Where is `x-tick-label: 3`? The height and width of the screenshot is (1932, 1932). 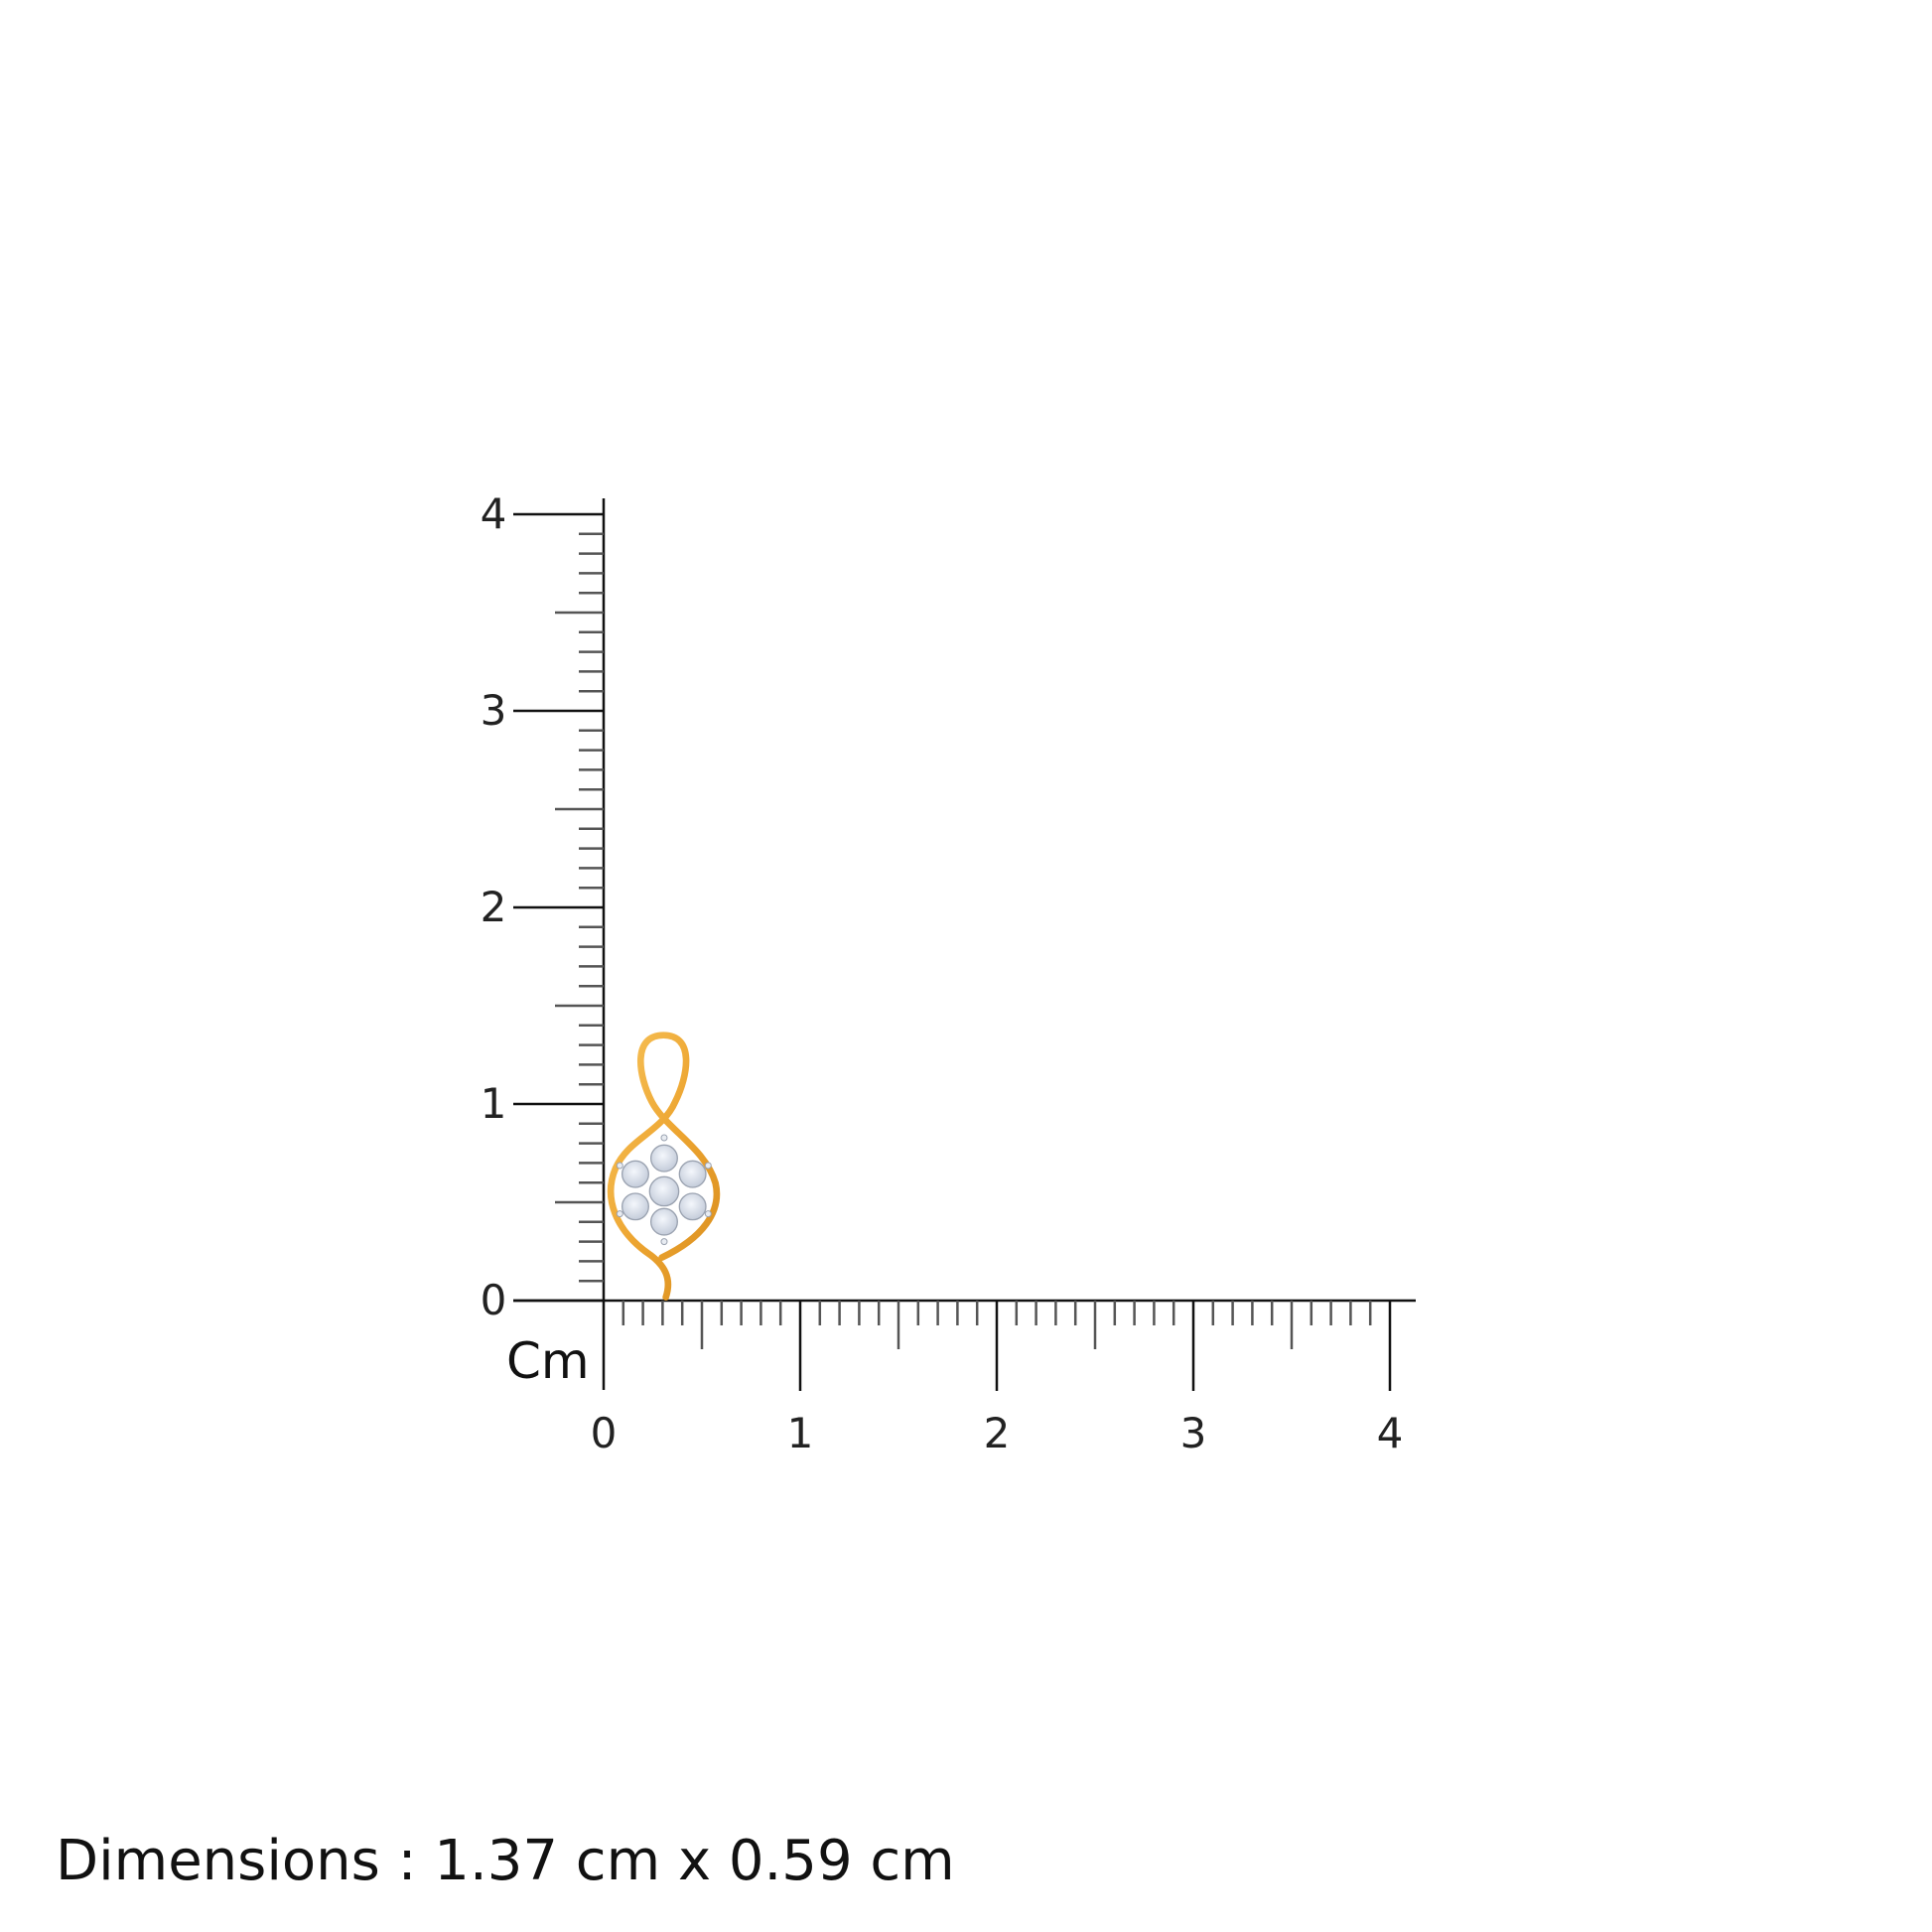
x-tick-label: 3 is located at coordinates (1194, 1433).